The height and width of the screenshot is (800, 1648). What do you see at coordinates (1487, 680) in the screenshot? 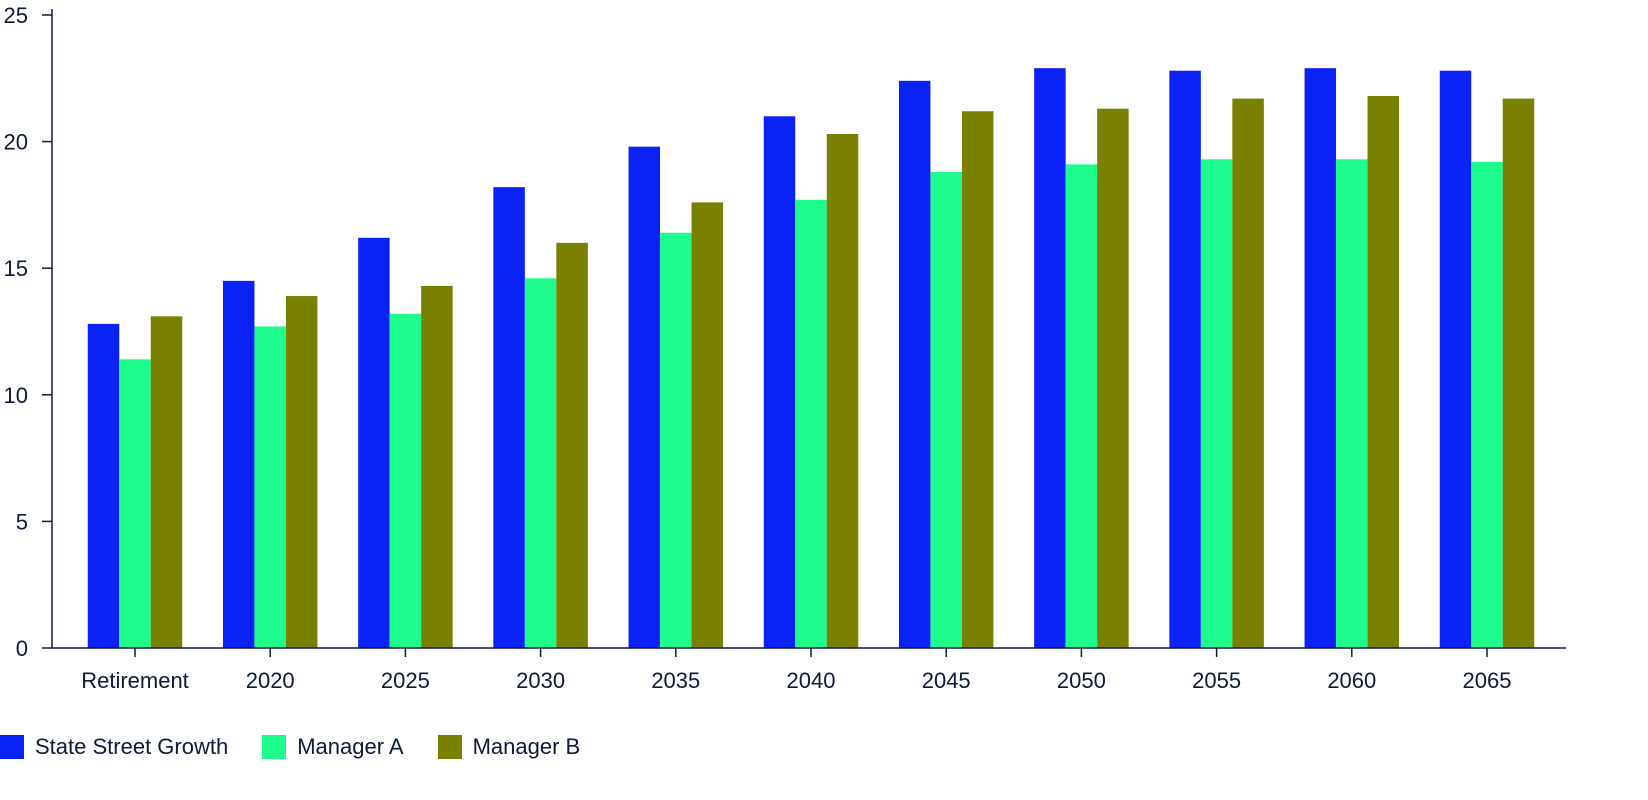
I see `x-tick-label: 2065` at bounding box center [1487, 680].